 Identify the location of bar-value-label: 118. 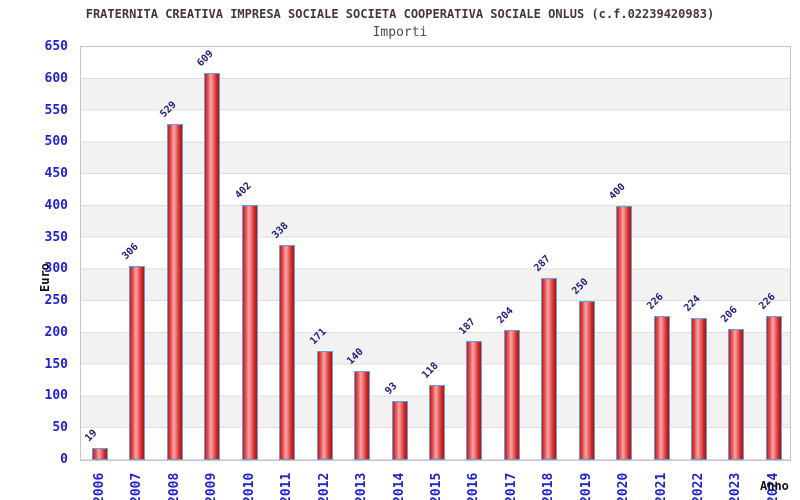
(430, 370).